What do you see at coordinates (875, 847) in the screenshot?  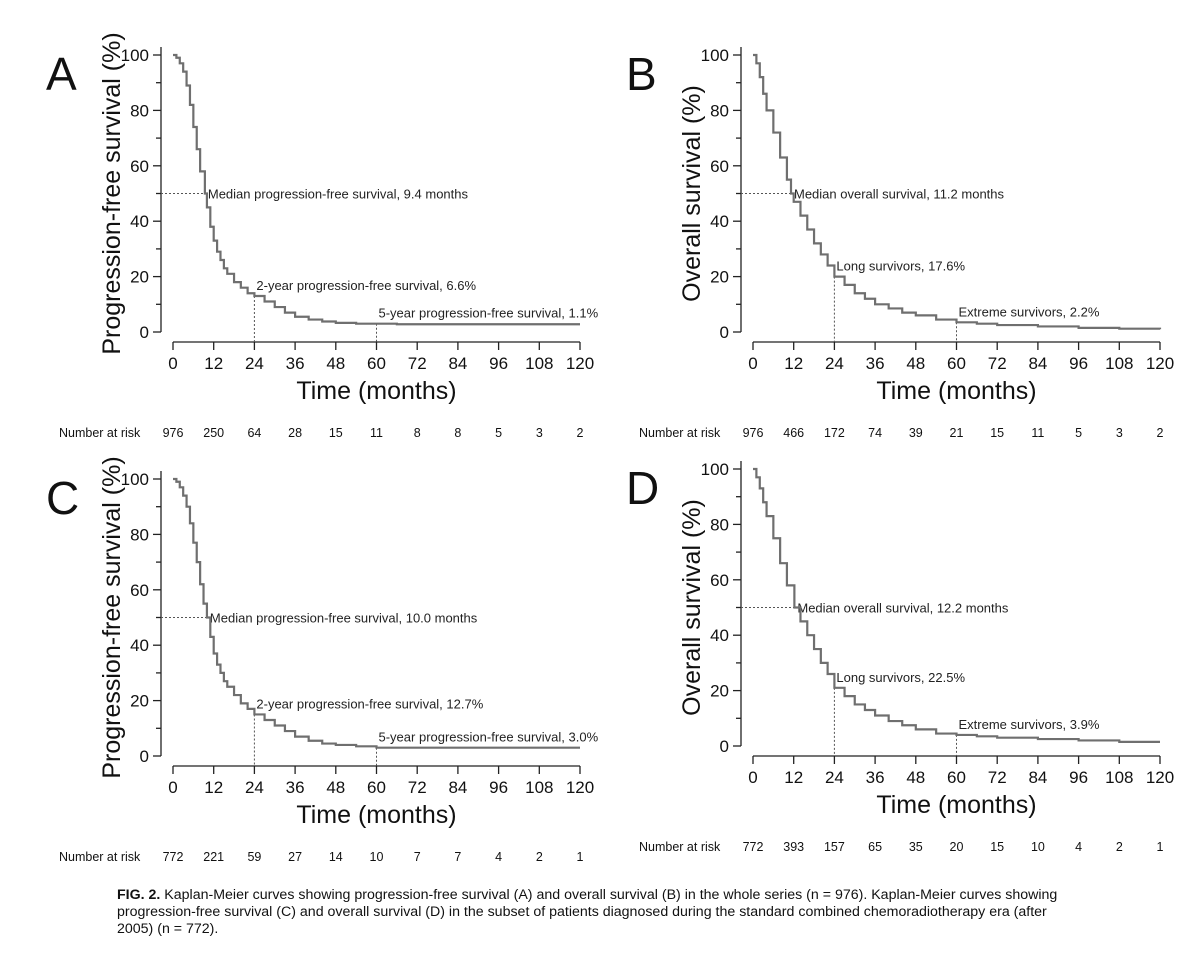 I see `number-at-risk-value: 65` at bounding box center [875, 847].